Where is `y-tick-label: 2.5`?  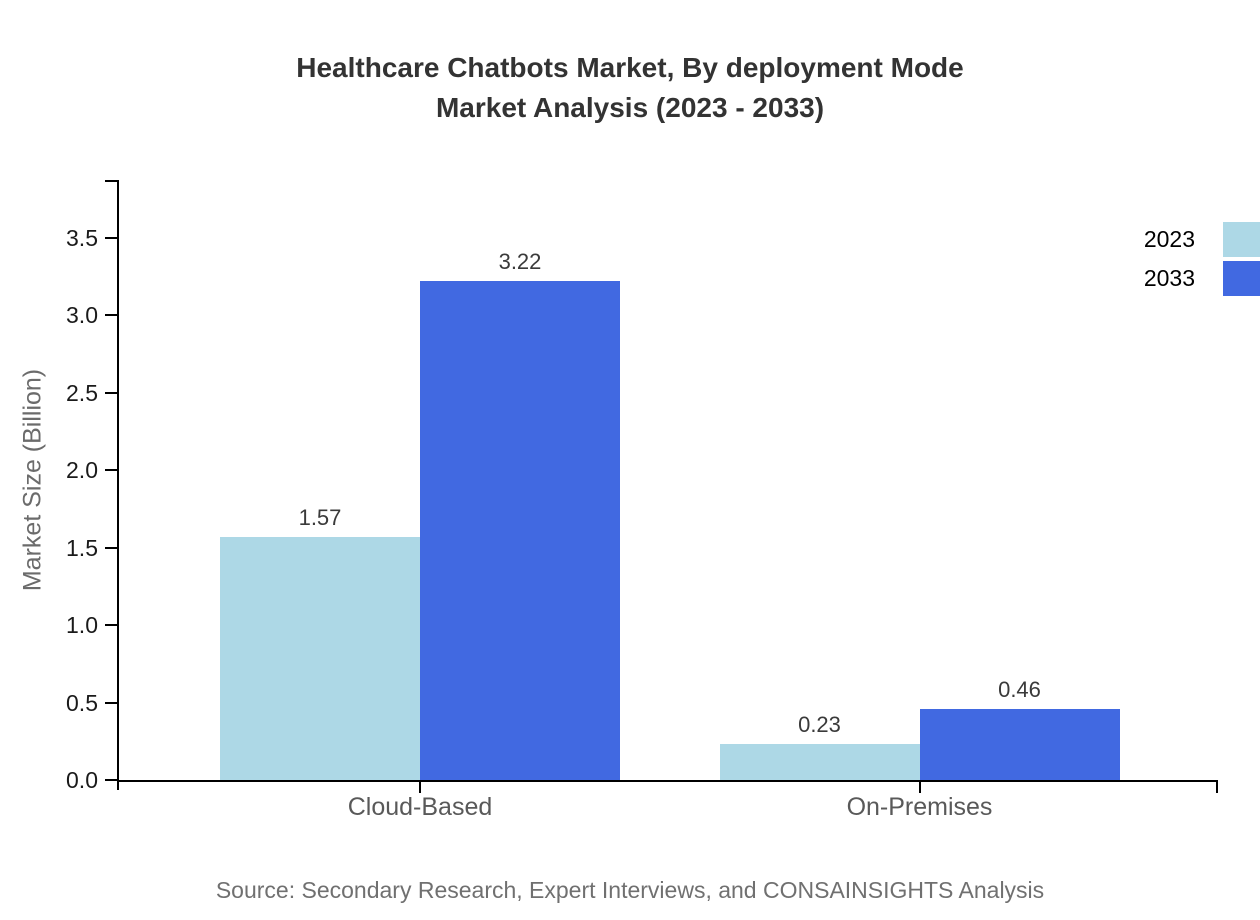
y-tick-label: 2.5 is located at coordinates (82, 392).